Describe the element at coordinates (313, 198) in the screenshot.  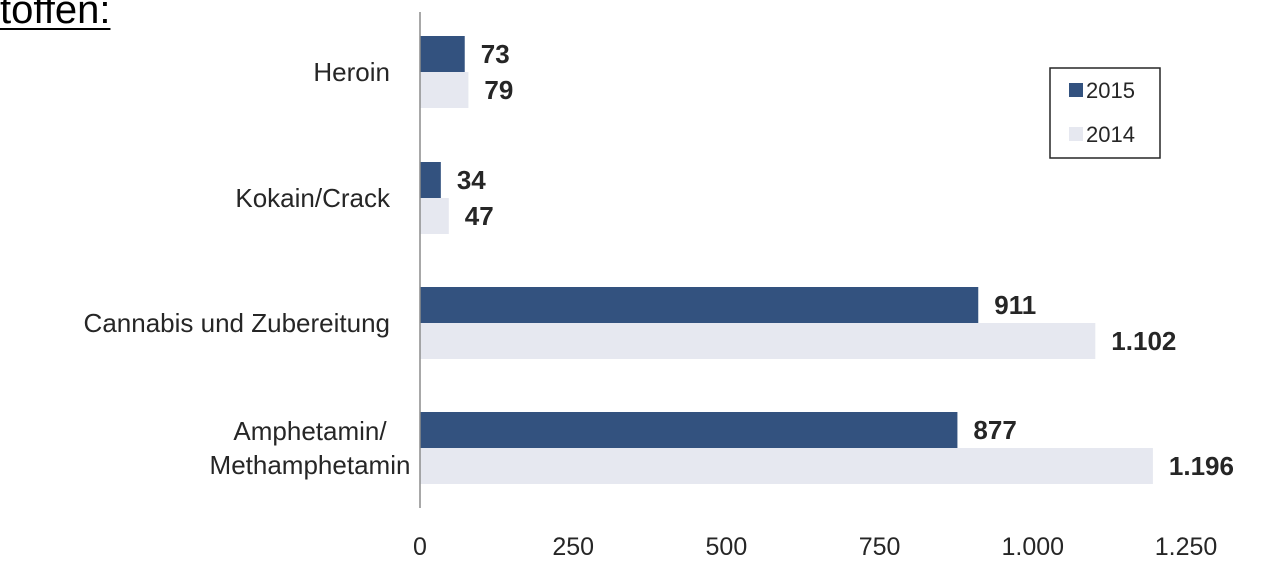
I see `category-label-1: Kokain/Crack` at that location.